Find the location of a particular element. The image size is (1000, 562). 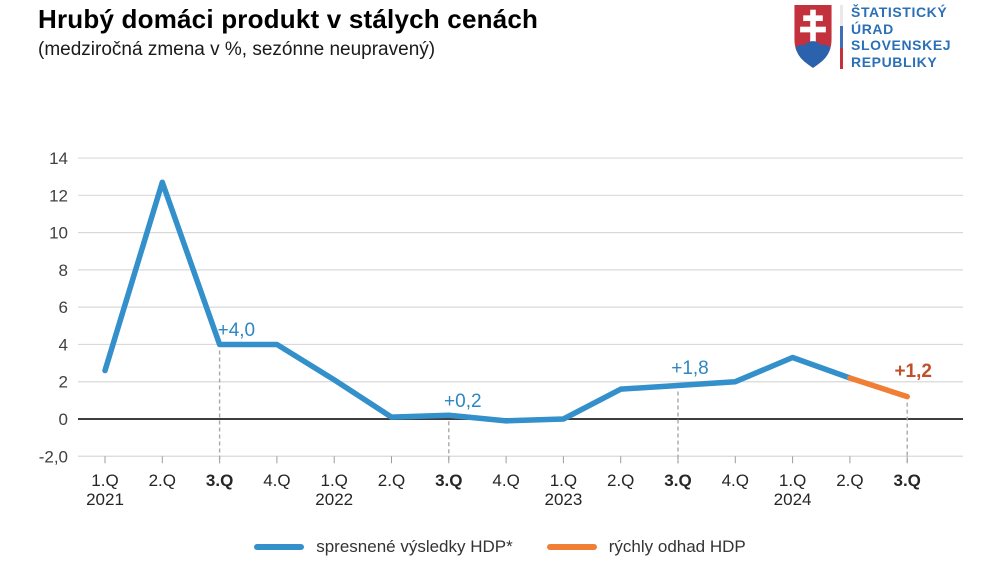

y-tick-label: 2 is located at coordinates (63, 382).